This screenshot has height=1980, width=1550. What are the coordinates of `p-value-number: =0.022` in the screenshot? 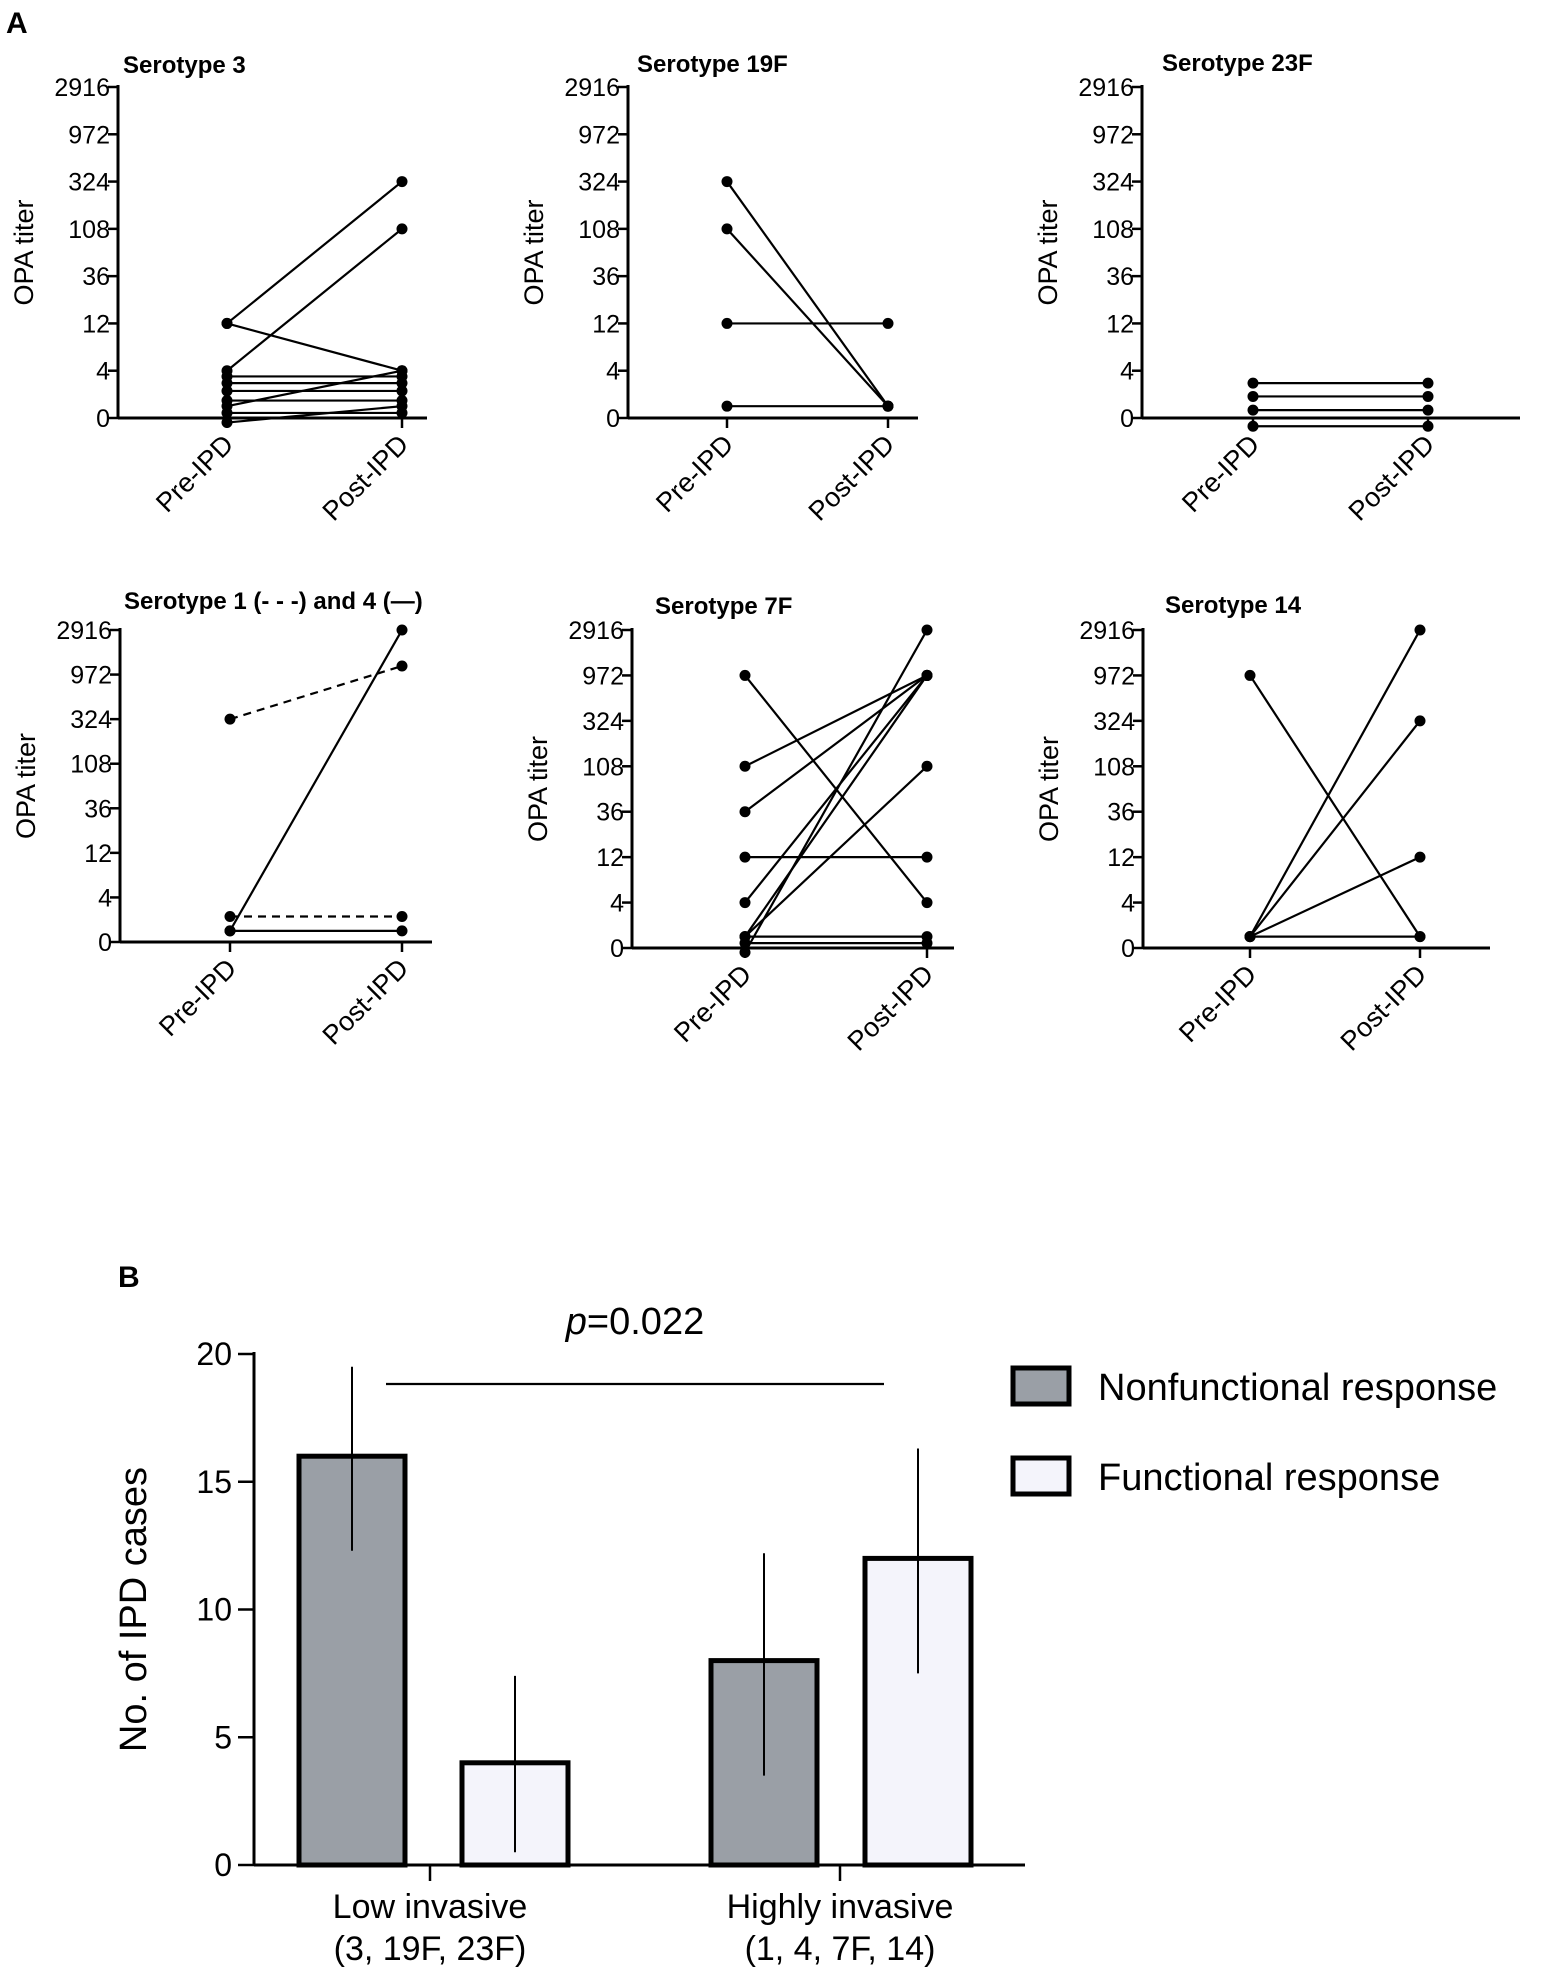 It's located at (645, 1322).